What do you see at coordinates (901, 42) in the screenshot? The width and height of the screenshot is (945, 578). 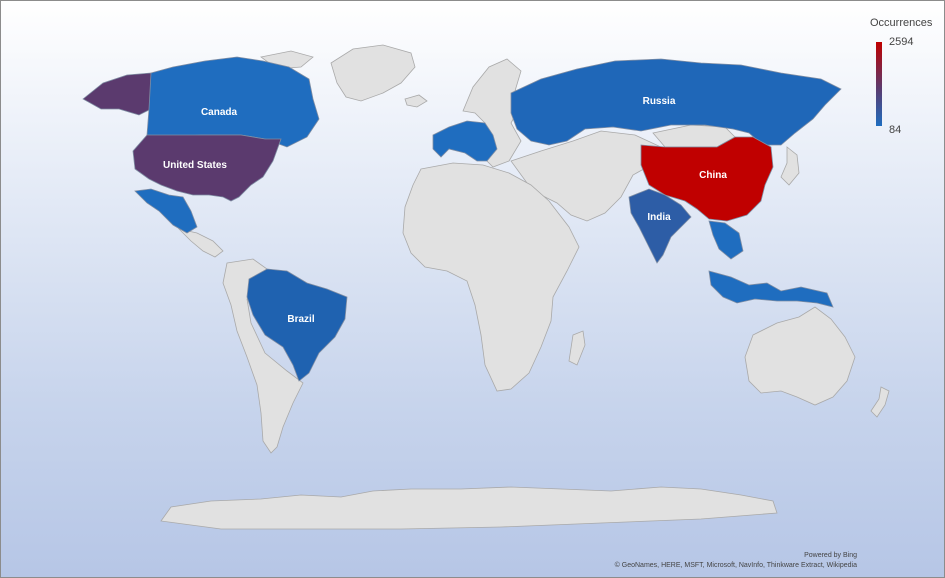 I see `legend-max-value: 2594` at bounding box center [901, 42].